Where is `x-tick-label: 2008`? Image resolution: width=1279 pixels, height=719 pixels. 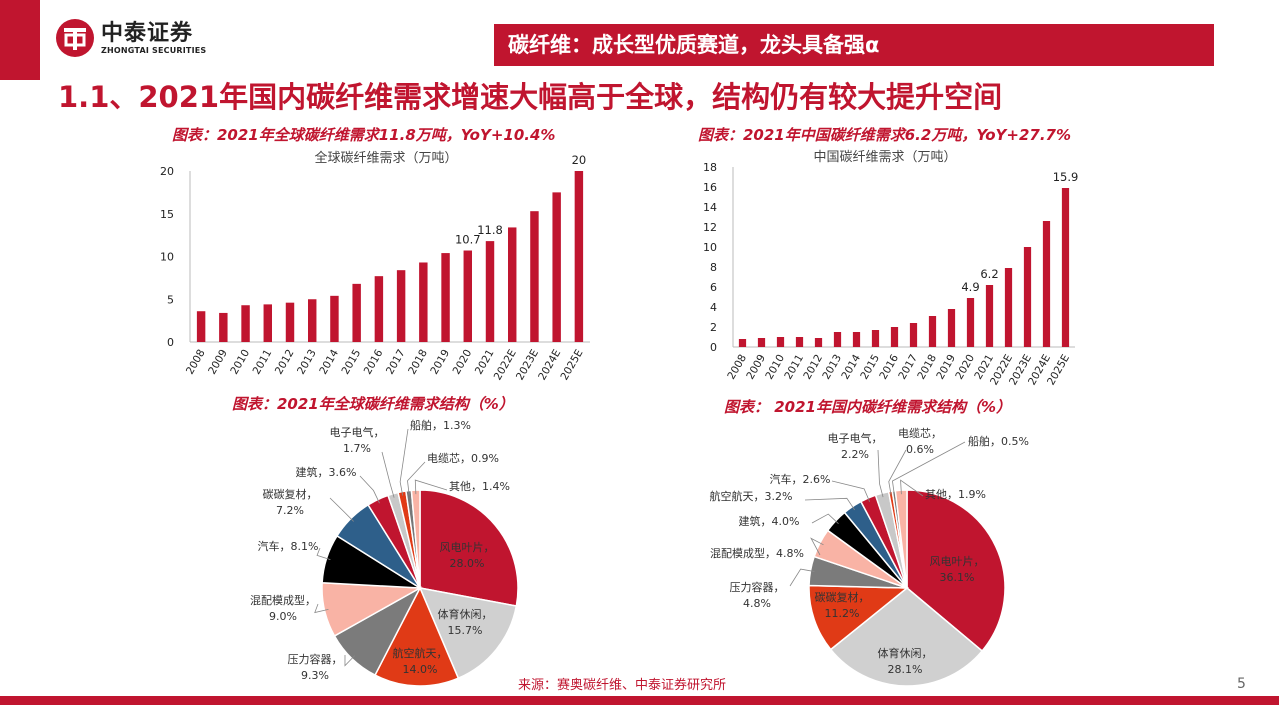
x-tick-label: 2008 is located at coordinates (196, 362).